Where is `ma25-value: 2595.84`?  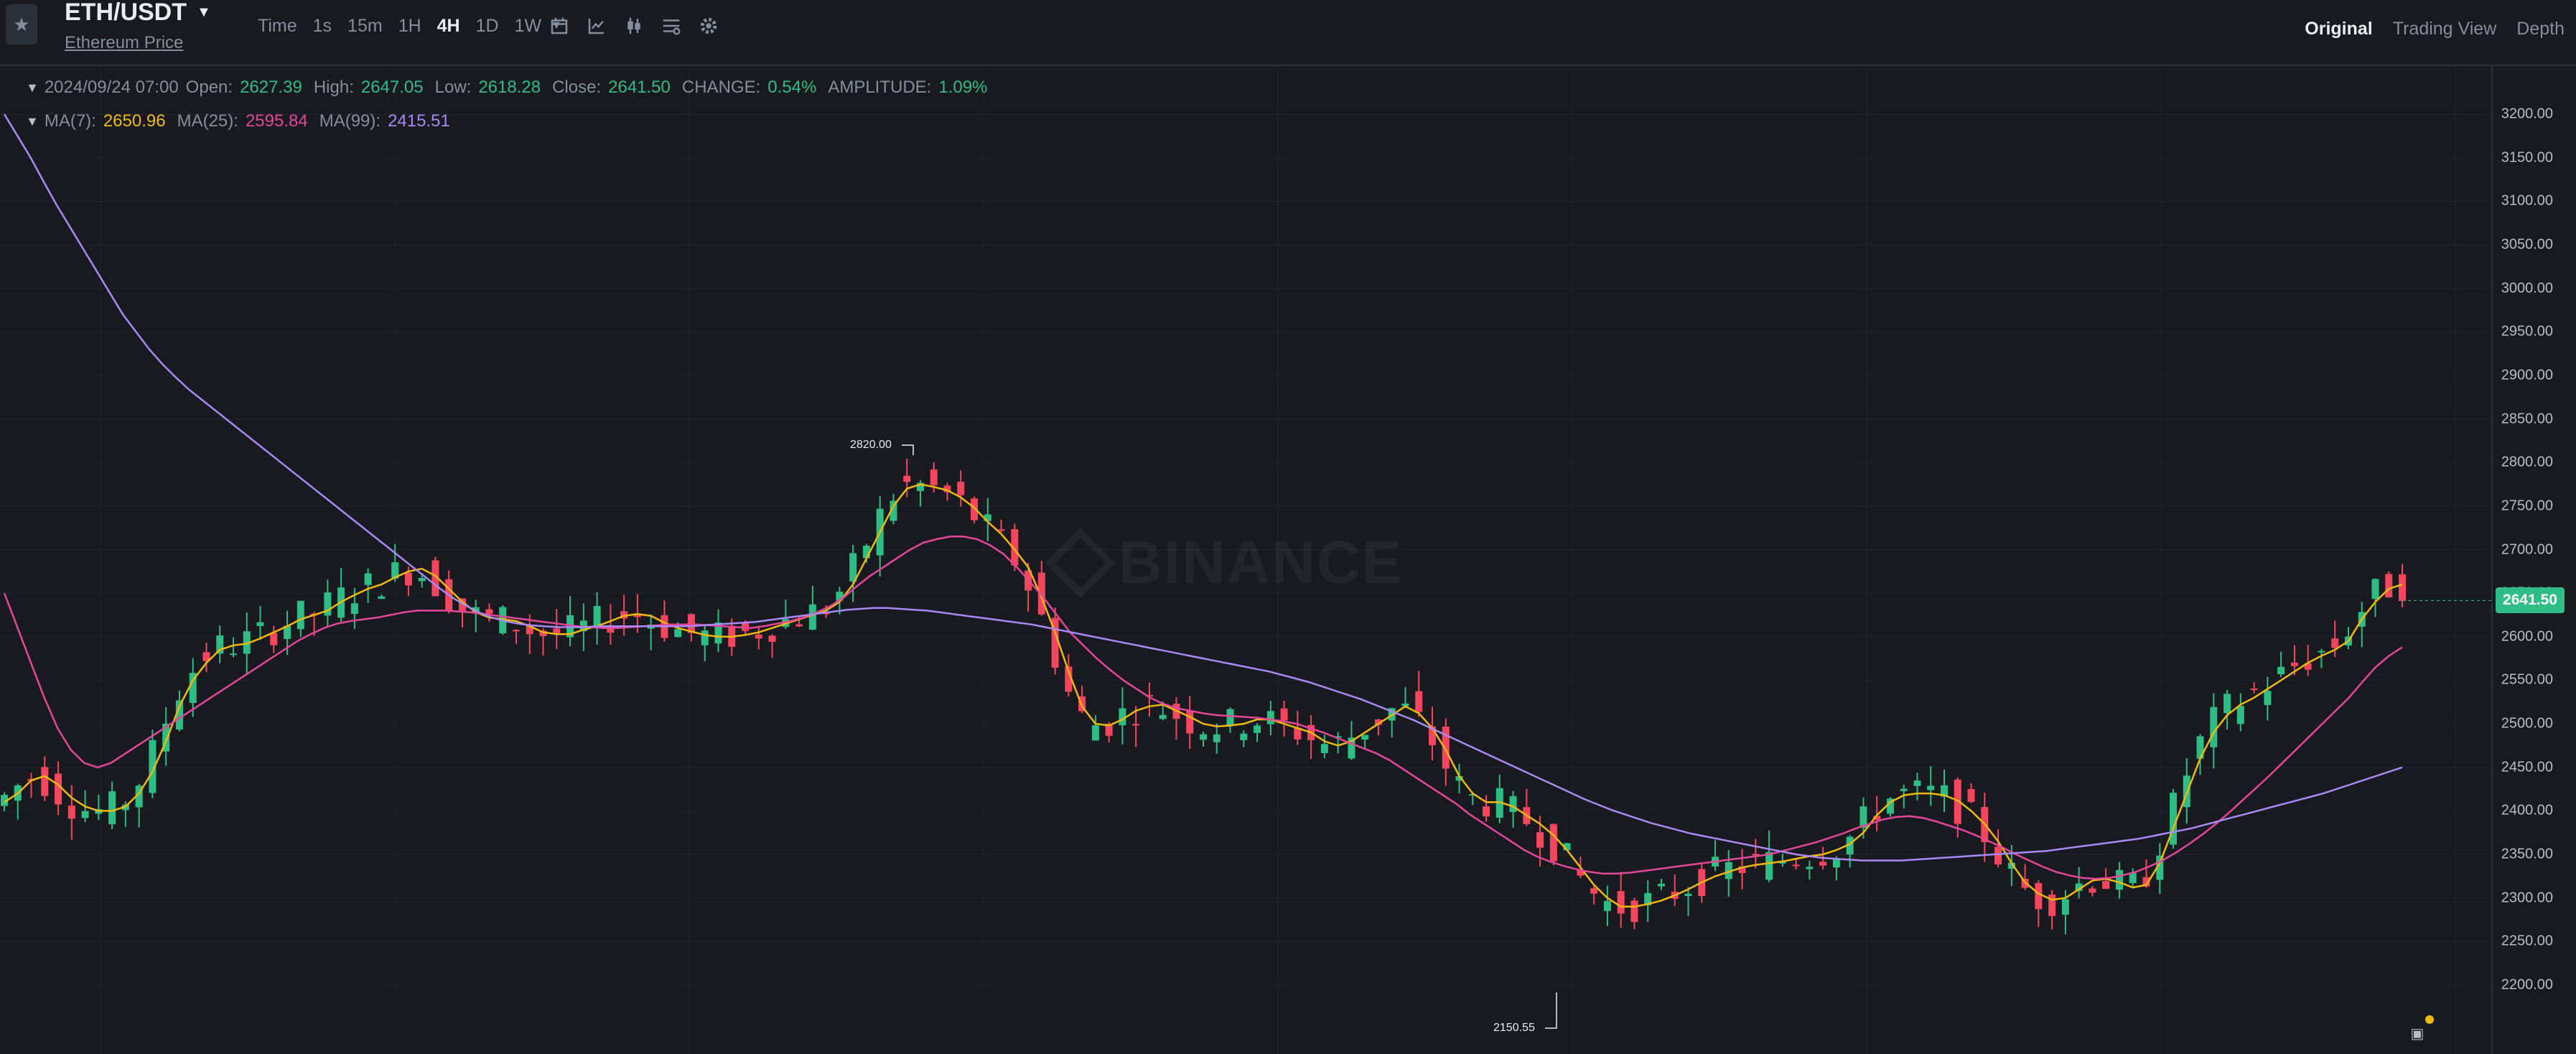 ma25-value: 2595.84 is located at coordinates (276, 121).